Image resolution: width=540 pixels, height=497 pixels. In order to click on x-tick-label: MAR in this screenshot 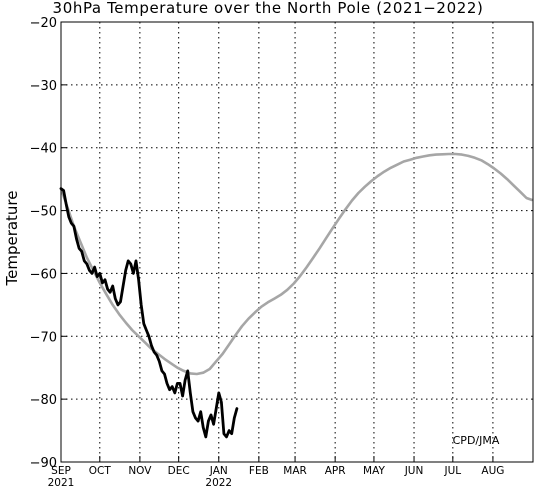, I will do `click(295, 471)`.